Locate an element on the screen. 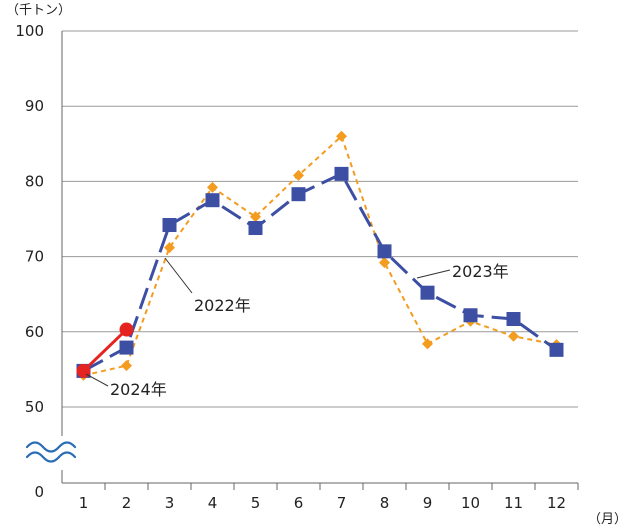 This screenshot has width=637, height=528. axis-break-mask is located at coordinates (53, 453).